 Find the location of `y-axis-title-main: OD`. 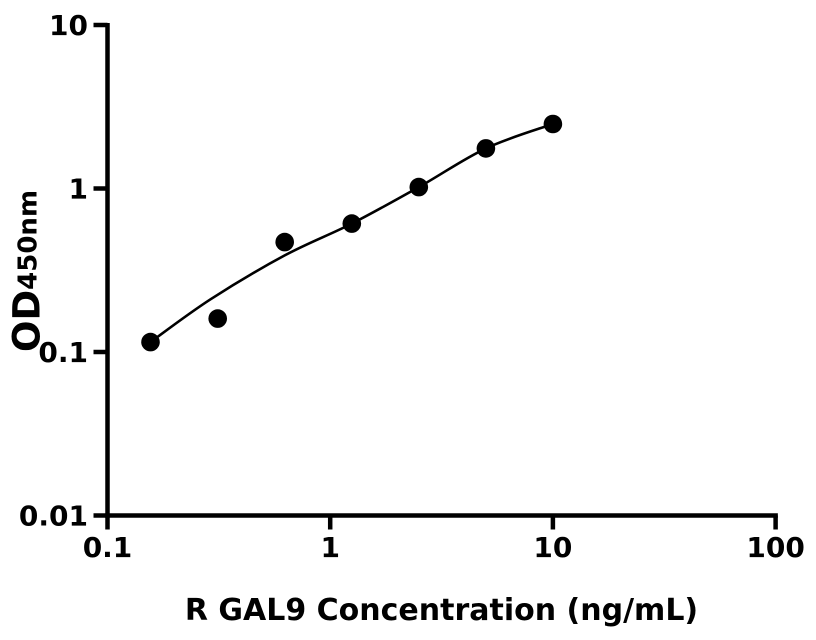

y-axis-title-main: OD is located at coordinates (27, 321).